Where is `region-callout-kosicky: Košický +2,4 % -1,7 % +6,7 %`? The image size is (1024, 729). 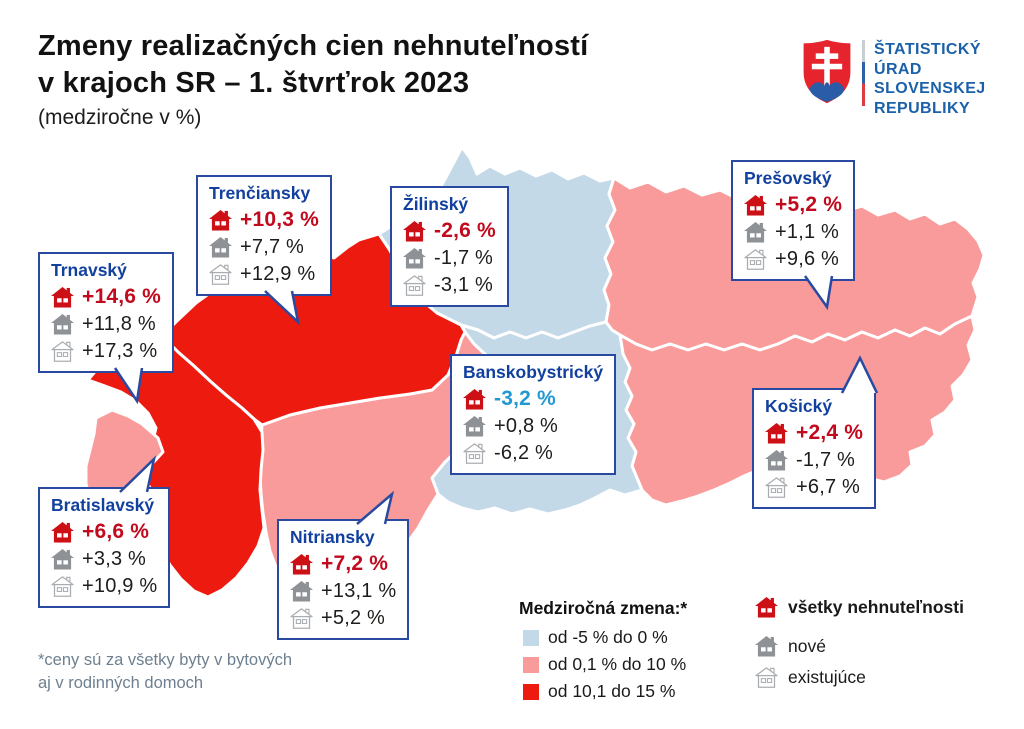
region-callout-kosicky: Košický +2,4 % -1,7 % +6,7 % is located at coordinates (815, 432).